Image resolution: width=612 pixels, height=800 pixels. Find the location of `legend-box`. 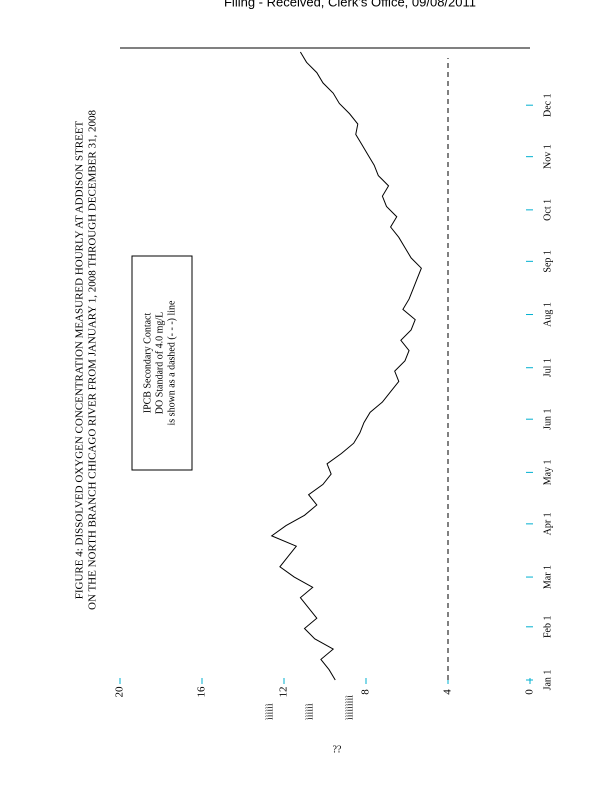

legend-box is located at coordinates (162, 363).